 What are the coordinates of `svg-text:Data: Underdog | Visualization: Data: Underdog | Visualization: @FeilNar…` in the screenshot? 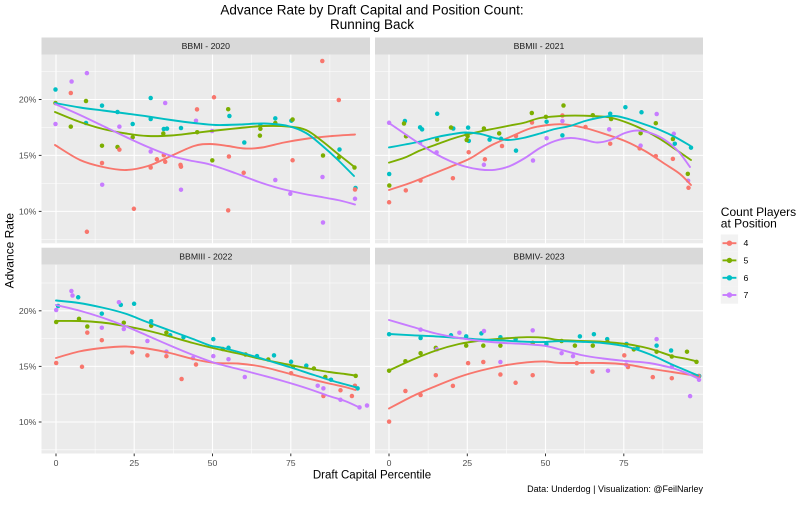 It's located at (615, 489).